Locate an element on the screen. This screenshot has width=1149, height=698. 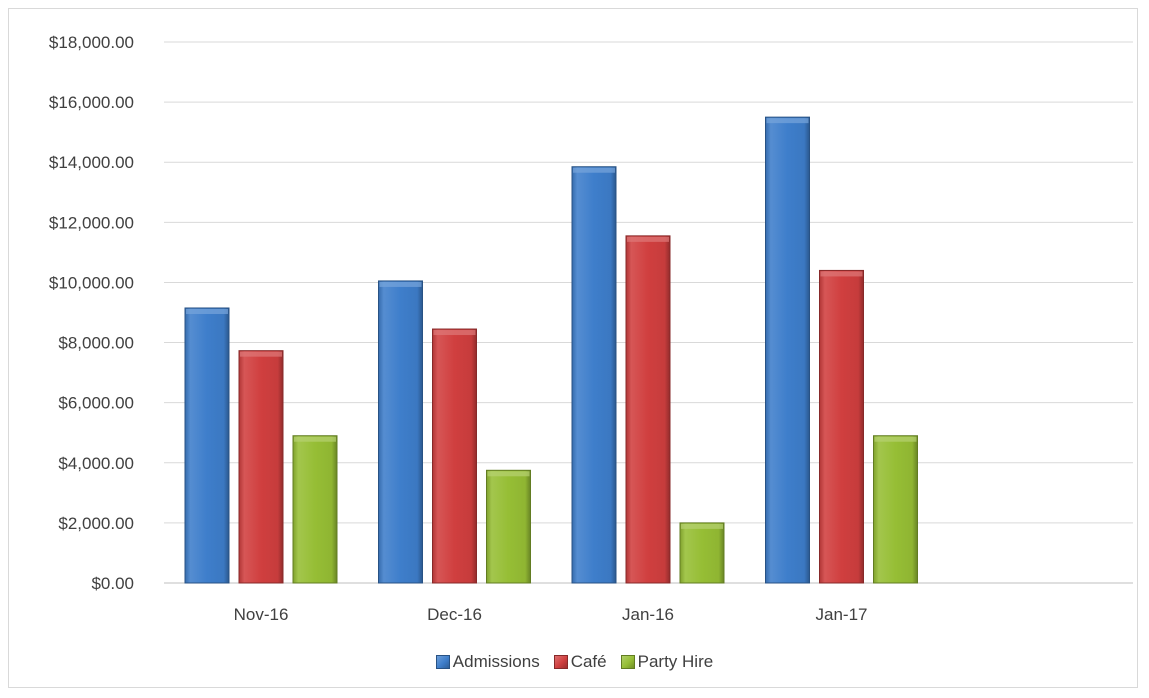
y-tick-label: $18,000.00 is located at coordinates (91, 42).